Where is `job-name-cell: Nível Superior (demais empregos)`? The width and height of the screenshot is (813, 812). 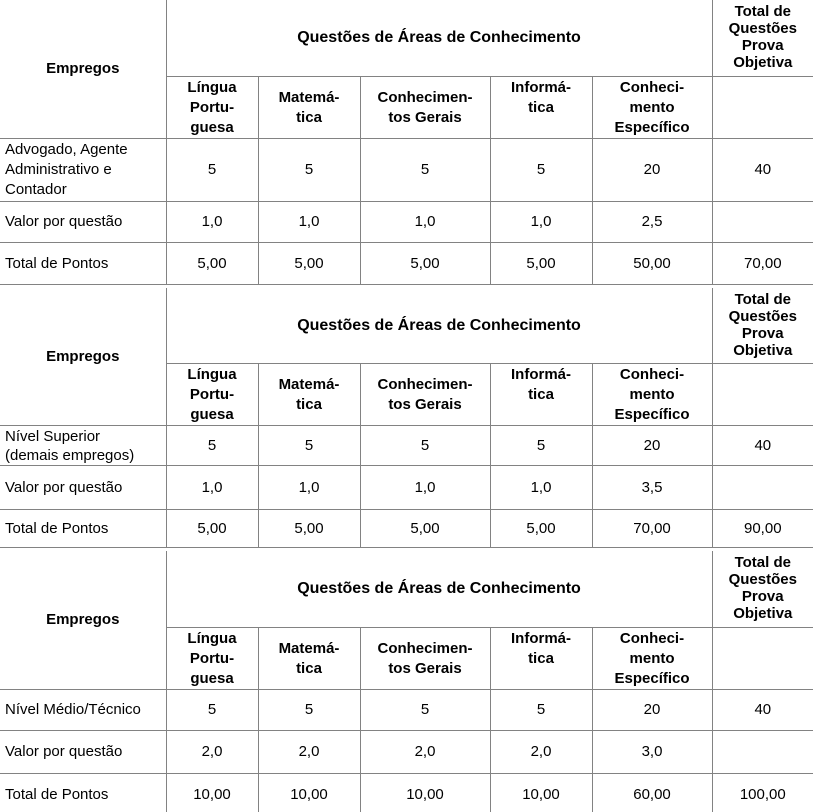 job-name-cell: Nível Superior (demais empregos) is located at coordinates (83, 445).